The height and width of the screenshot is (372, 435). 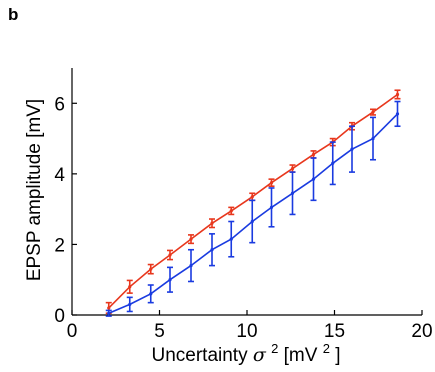 What do you see at coordinates (159, 331) in the screenshot?
I see `x-tick-label: 5` at bounding box center [159, 331].